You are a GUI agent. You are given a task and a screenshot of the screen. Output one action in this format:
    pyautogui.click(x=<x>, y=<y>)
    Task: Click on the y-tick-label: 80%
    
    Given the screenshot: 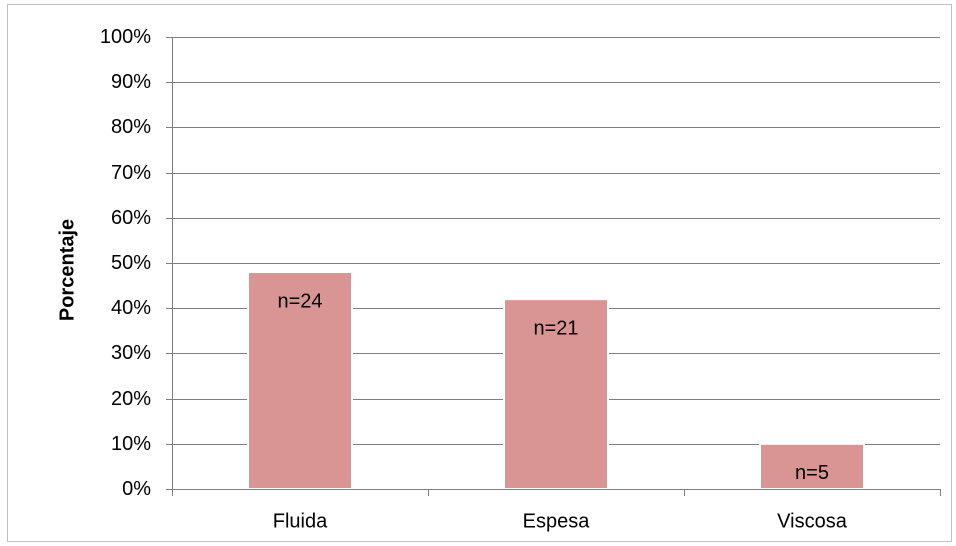 What is the action you would take?
    pyautogui.click(x=131, y=127)
    